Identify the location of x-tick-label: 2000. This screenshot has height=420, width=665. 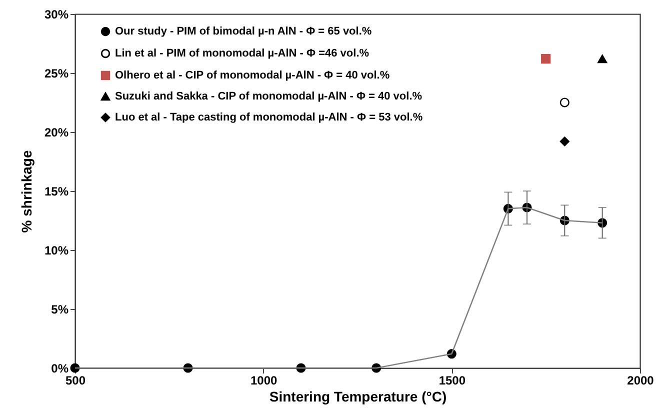
(640, 381).